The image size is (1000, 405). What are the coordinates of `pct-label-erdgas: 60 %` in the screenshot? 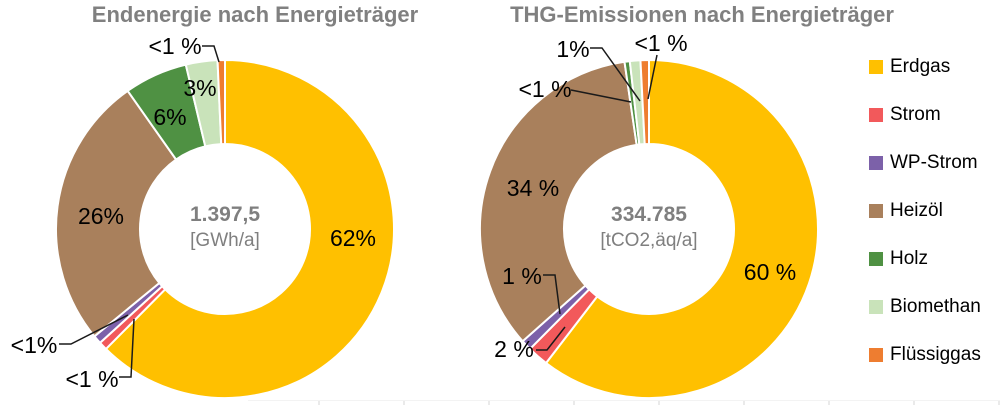 It's located at (770, 272).